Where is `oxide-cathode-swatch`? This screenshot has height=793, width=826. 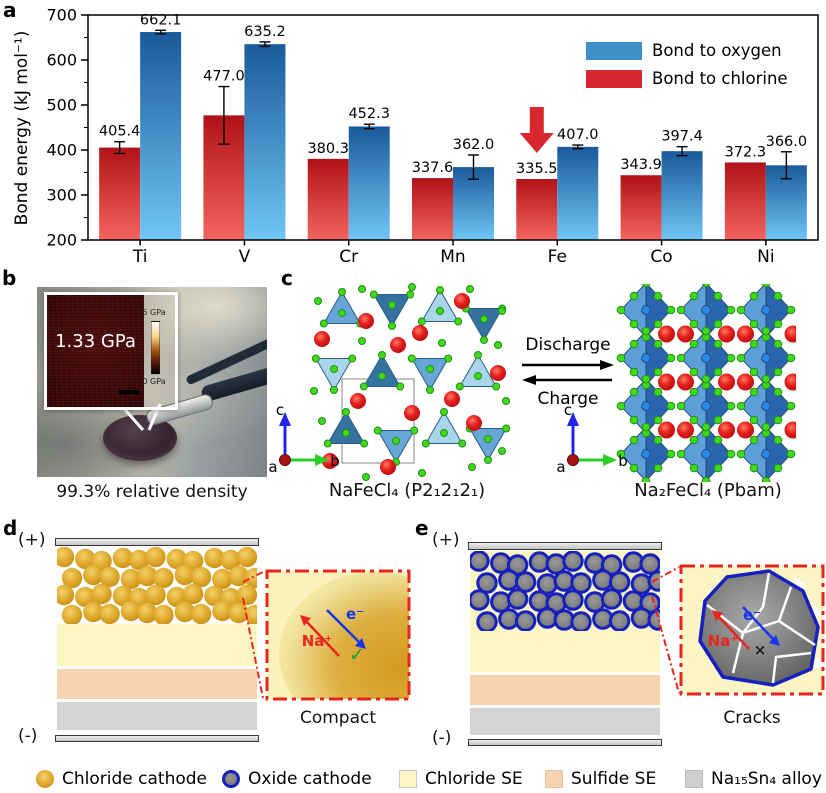
oxide-cathode-swatch is located at coordinates (231, 779).